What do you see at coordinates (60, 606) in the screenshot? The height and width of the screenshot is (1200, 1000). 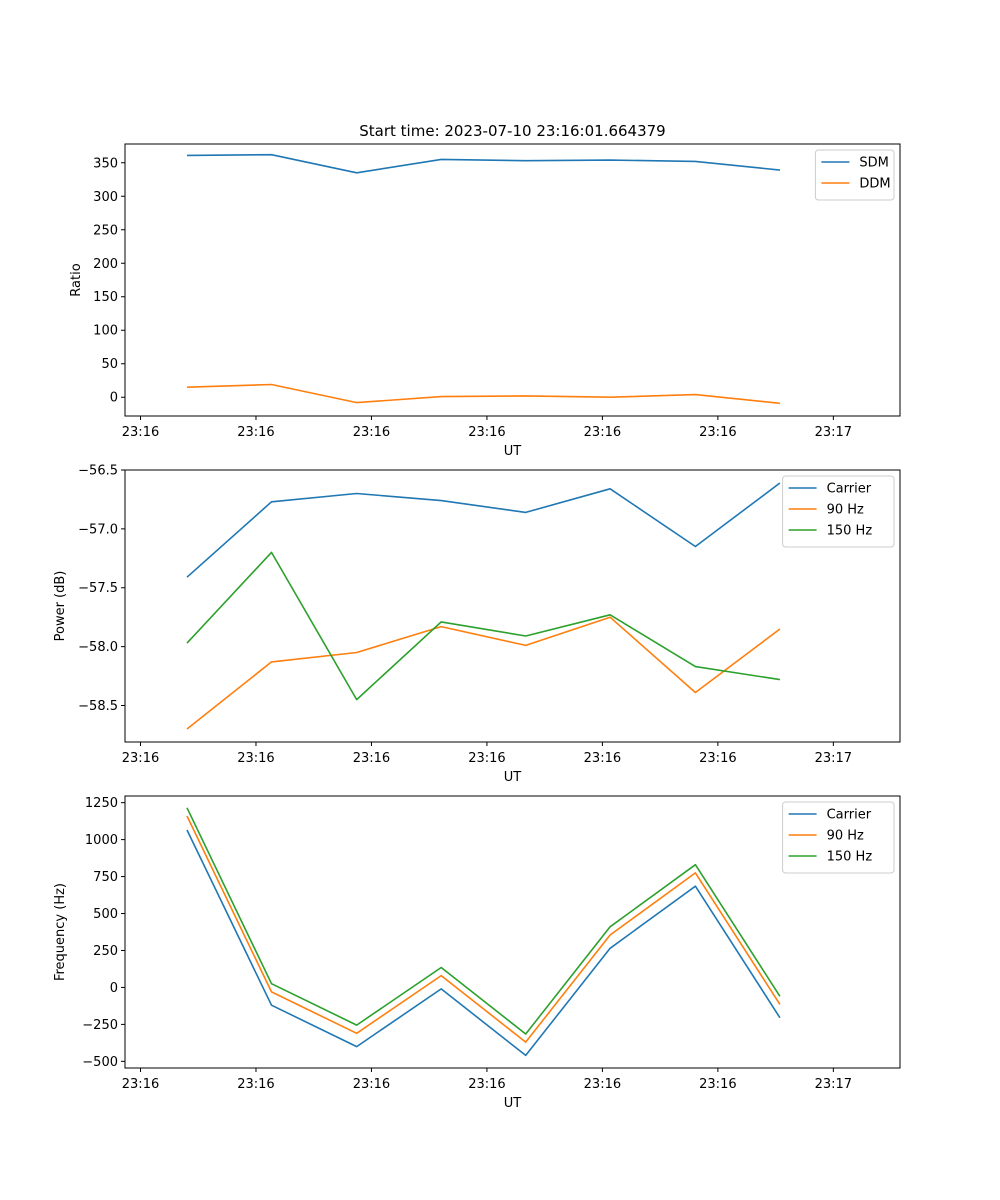 I see `y-axis-label: Power (dB)` at bounding box center [60, 606].